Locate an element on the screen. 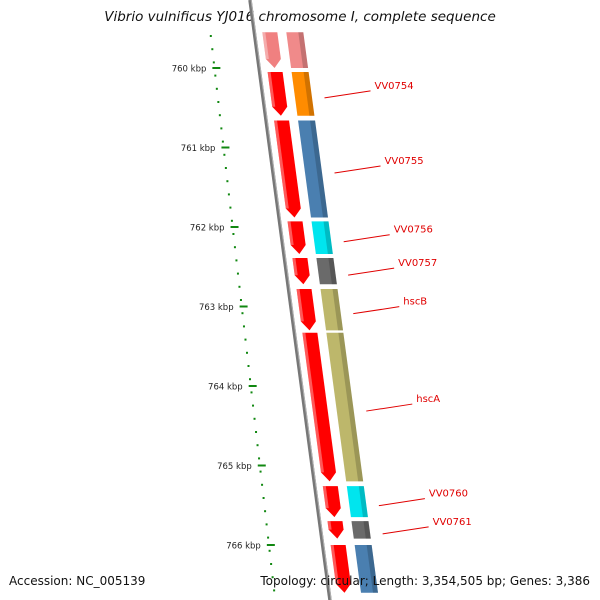 The height and width of the screenshot is (600, 600). gene-label: VV0761 is located at coordinates (452, 522).